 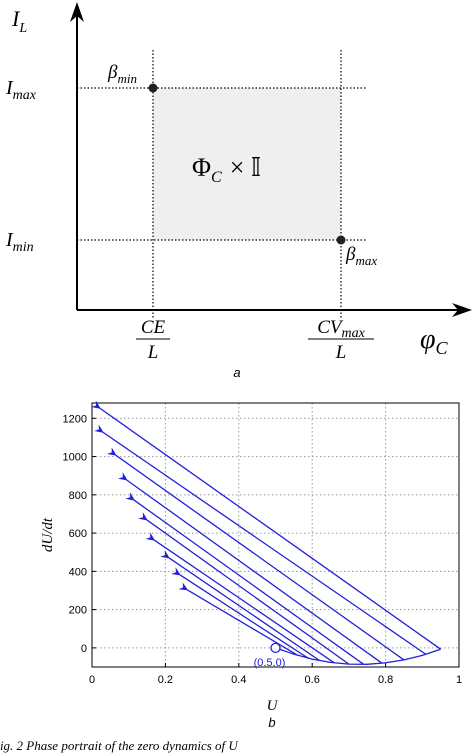 I want to click on y-axis-label: dU/dt, so click(x=48, y=534).